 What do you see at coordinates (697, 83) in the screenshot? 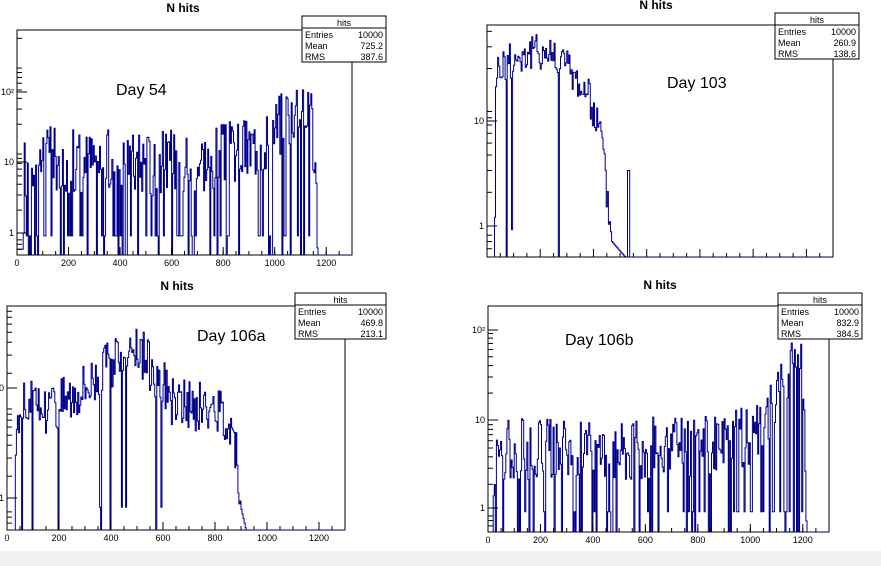
I see `day-annotation: Day 103` at bounding box center [697, 83].